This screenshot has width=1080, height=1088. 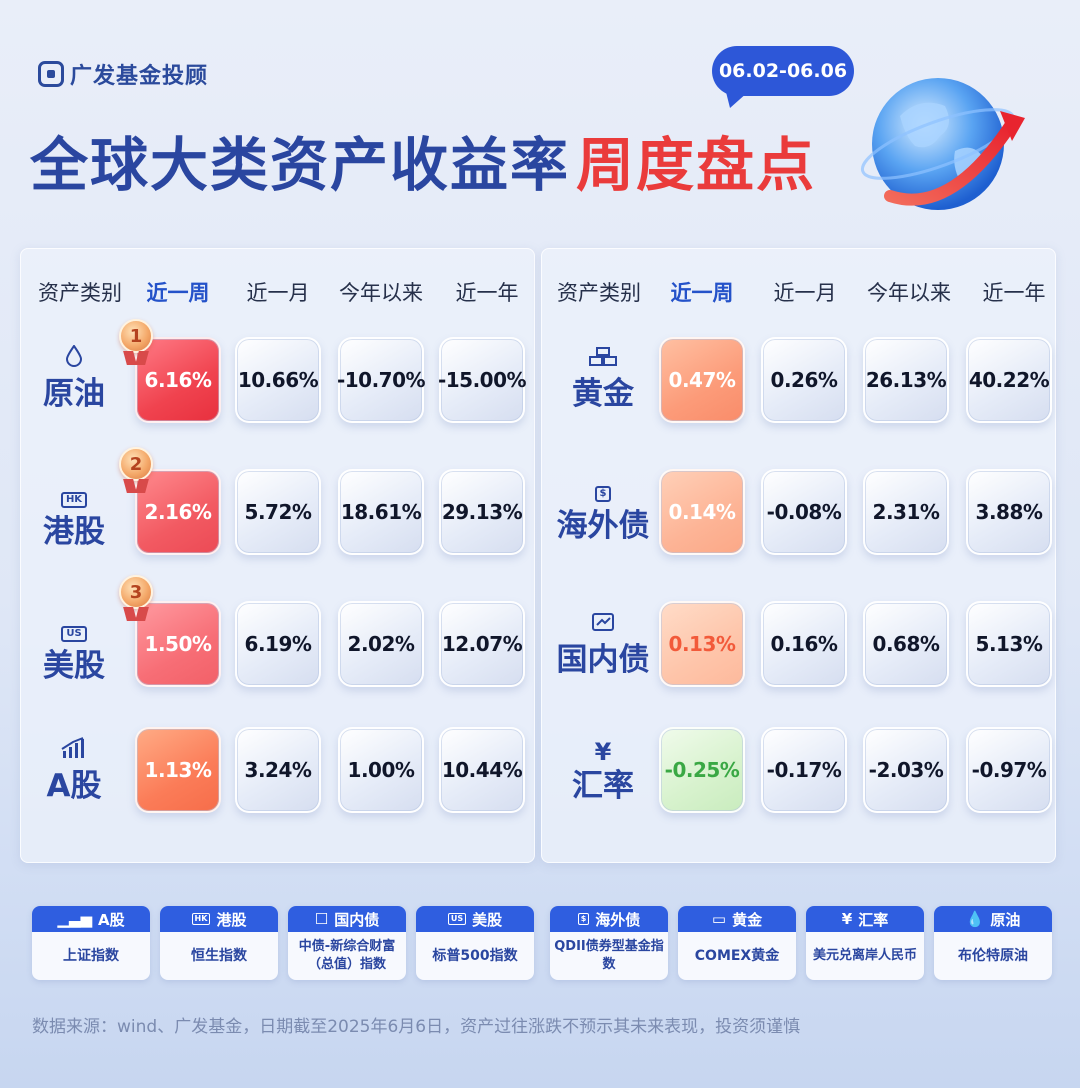 I want to click on rank-medal-icon: 2, so click(x=136, y=464).